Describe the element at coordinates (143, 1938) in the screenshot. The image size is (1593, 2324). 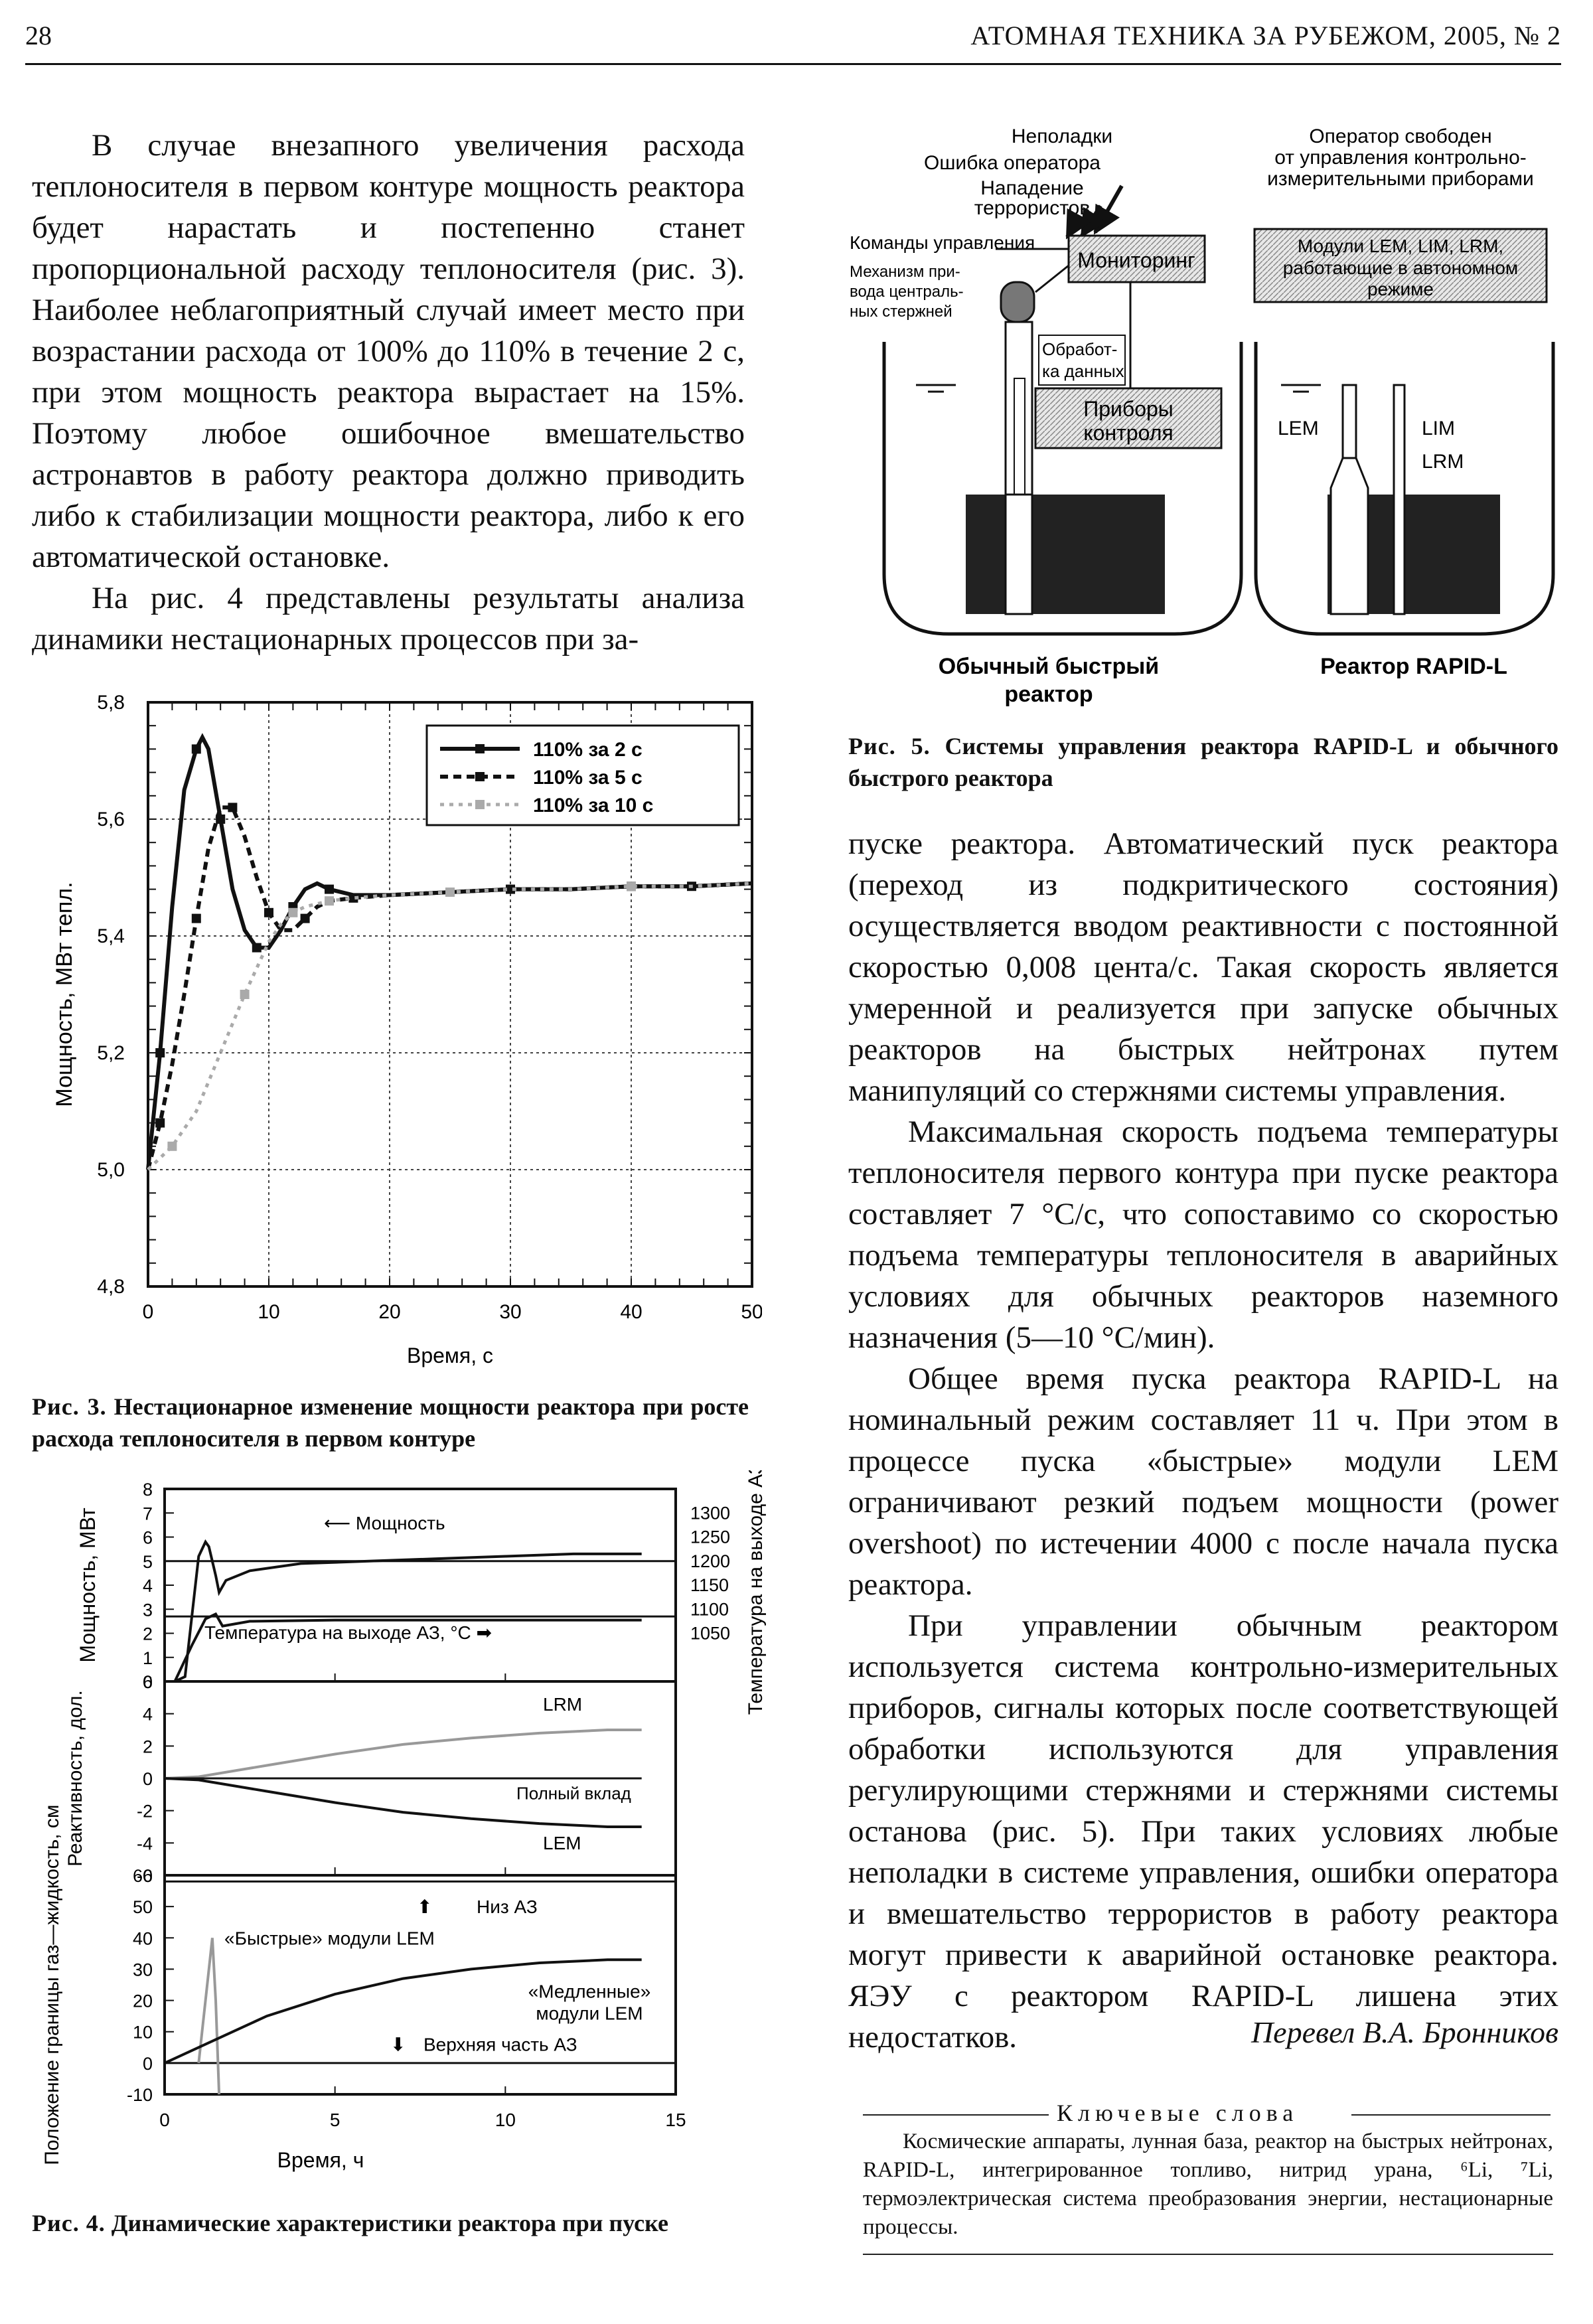
I see `fig4-y-tick-label: 40` at that location.